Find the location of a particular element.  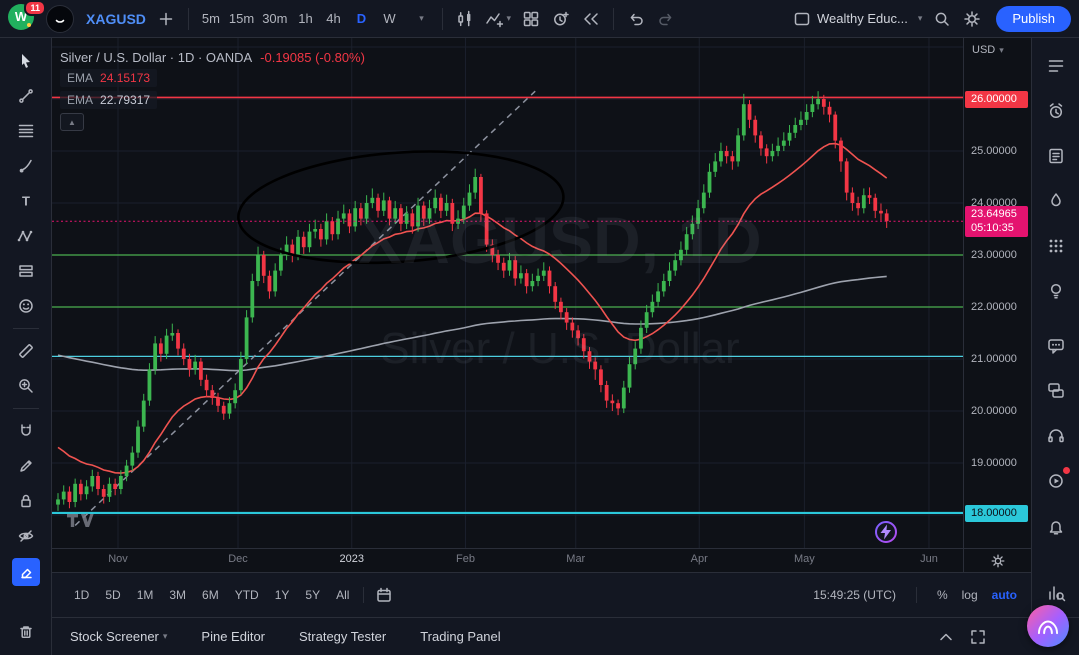

panel-maximize-button is located at coordinates (978, 637).